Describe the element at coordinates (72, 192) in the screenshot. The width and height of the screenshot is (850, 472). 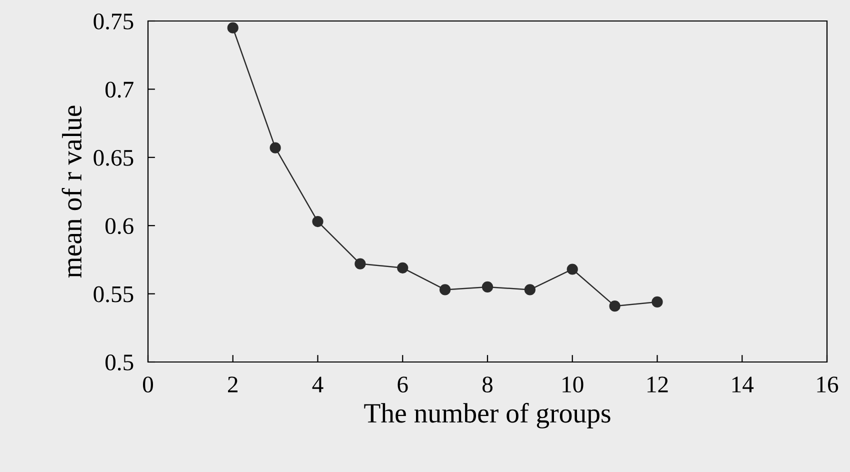
I see `y-axis-title: mean of r value` at that location.